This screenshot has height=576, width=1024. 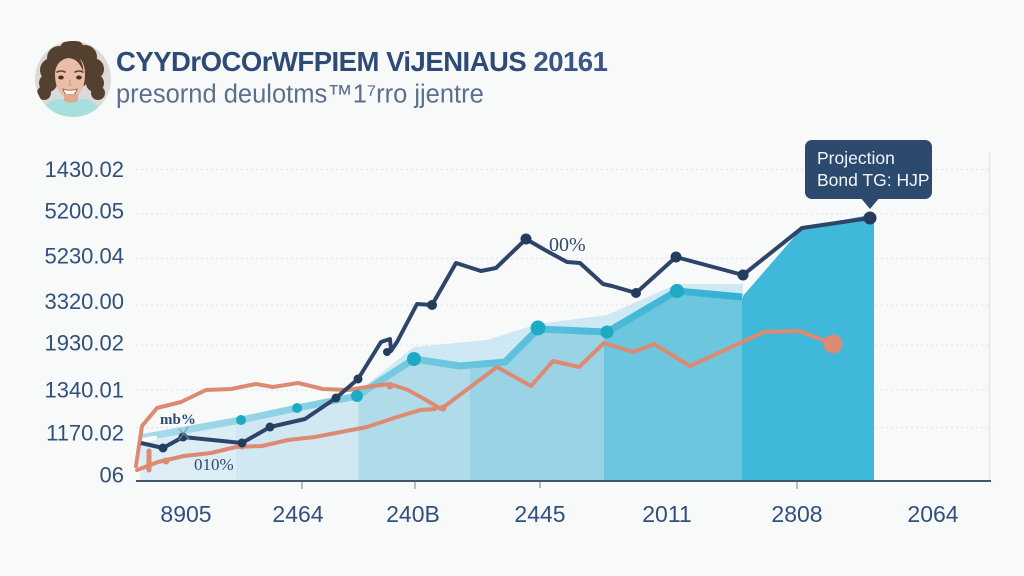 I want to click on svg-text: 1170.02, so click(x=85, y=433).